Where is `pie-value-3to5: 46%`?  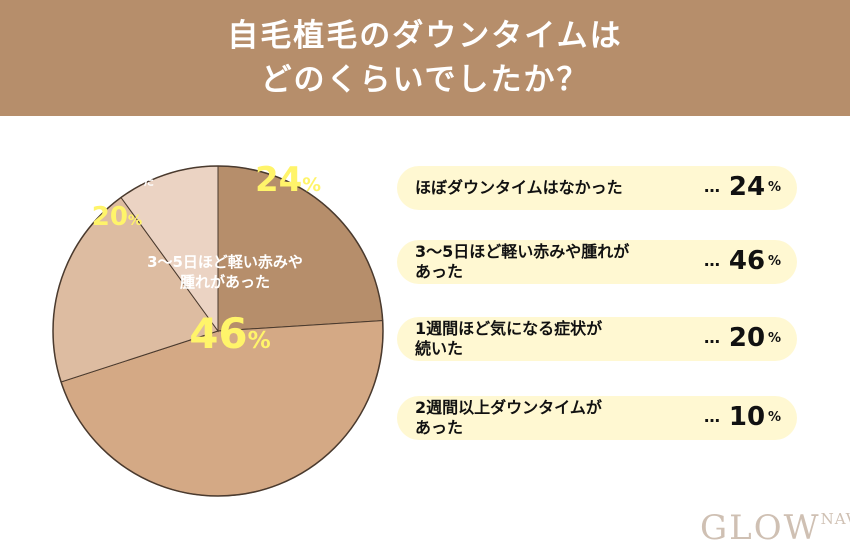 pie-value-3to5: 46% is located at coordinates (230, 333).